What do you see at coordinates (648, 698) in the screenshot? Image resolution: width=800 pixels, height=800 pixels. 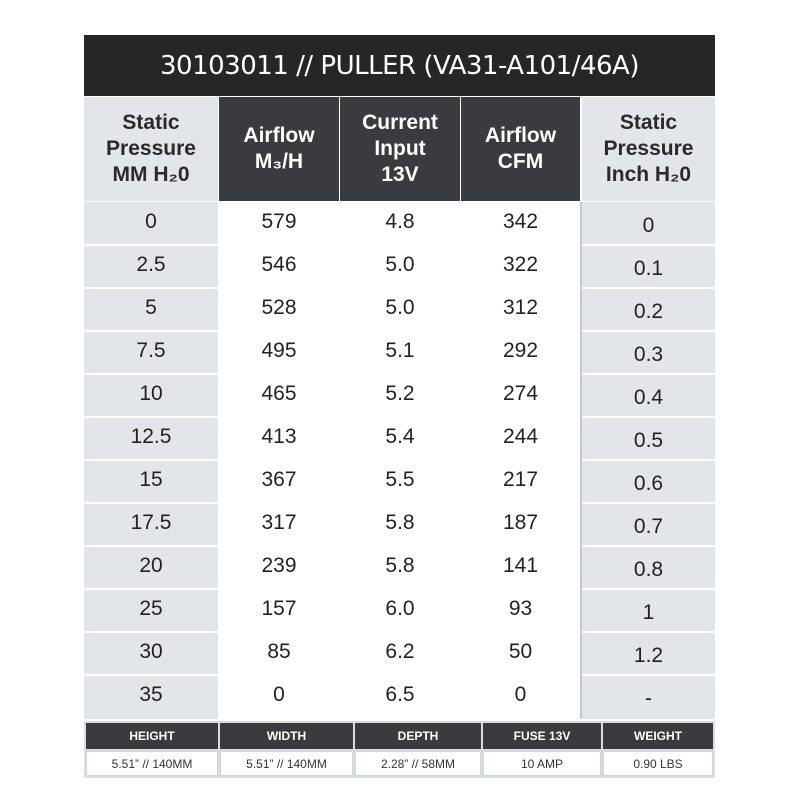 I see `table-cell-static-pressure-inch: -` at bounding box center [648, 698].